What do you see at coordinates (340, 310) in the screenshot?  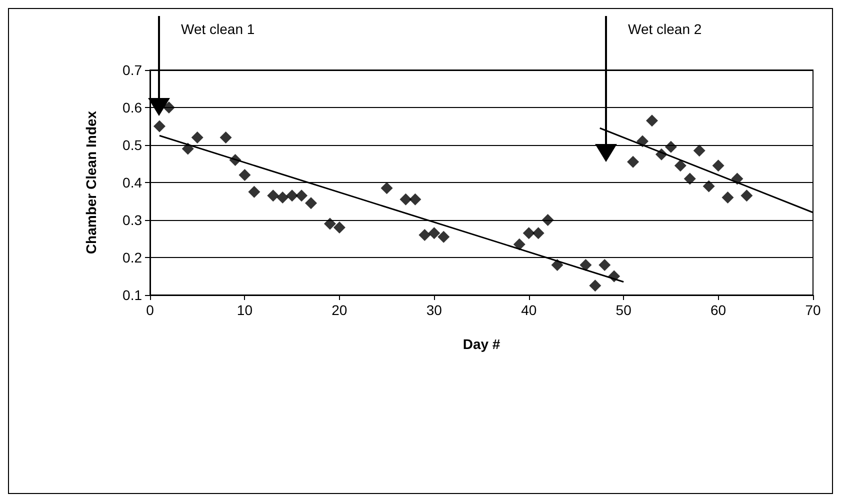 I see `x-tick-label: 20` at bounding box center [340, 310].